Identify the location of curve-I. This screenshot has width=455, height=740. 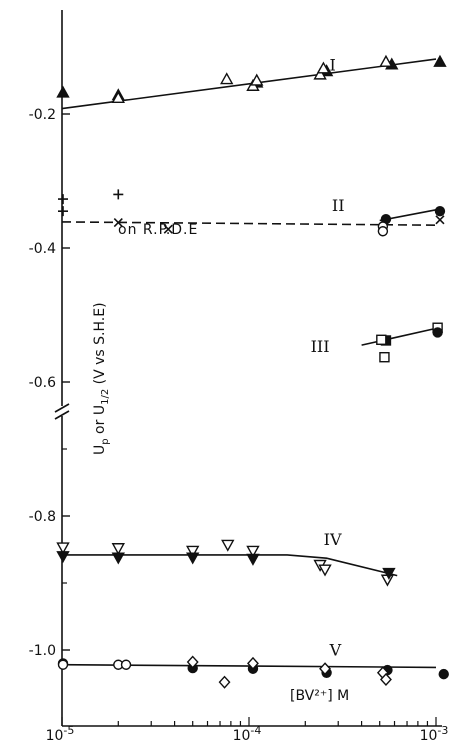
(249, 84).